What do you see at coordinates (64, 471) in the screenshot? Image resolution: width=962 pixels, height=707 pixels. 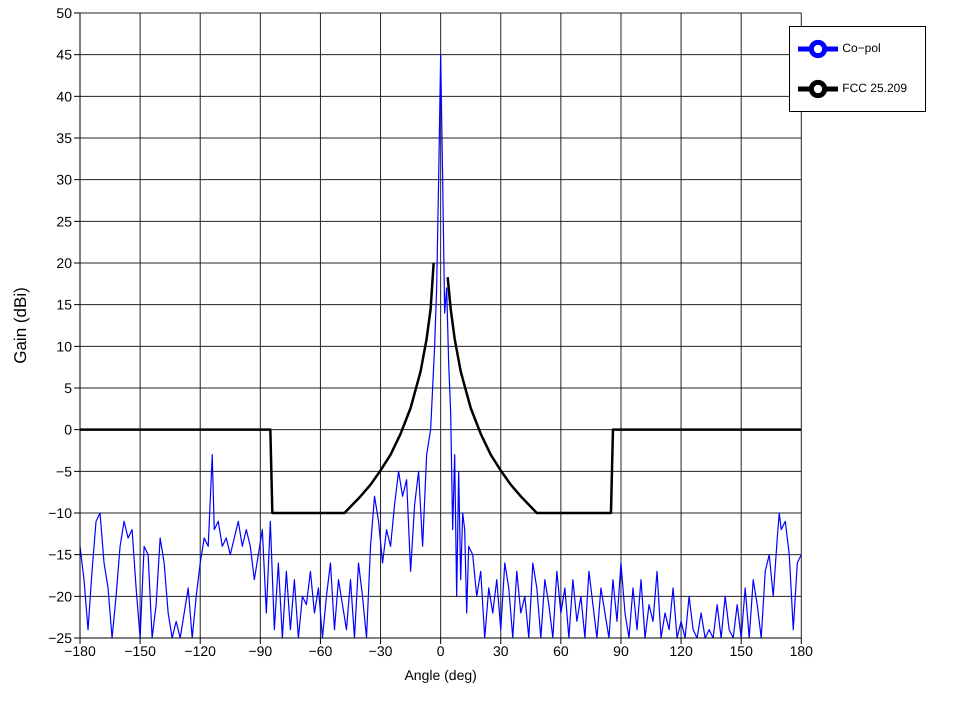 I see `y-tick-label: −5` at bounding box center [64, 471].